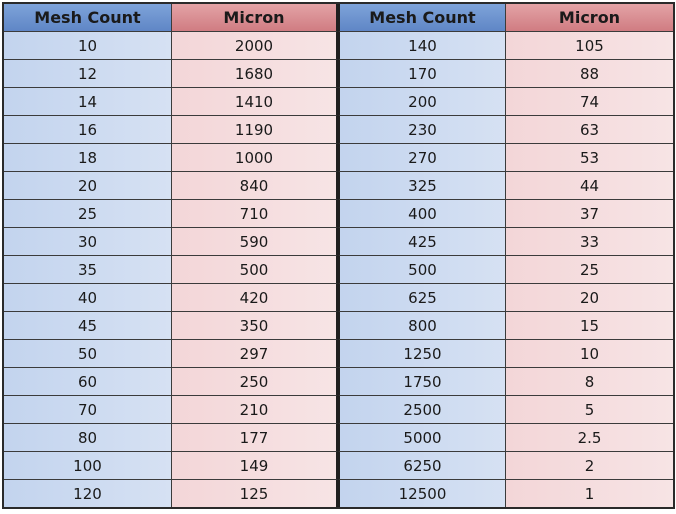 This screenshot has width=676, height=514. I want to click on micron-cell: 840, so click(255, 186).